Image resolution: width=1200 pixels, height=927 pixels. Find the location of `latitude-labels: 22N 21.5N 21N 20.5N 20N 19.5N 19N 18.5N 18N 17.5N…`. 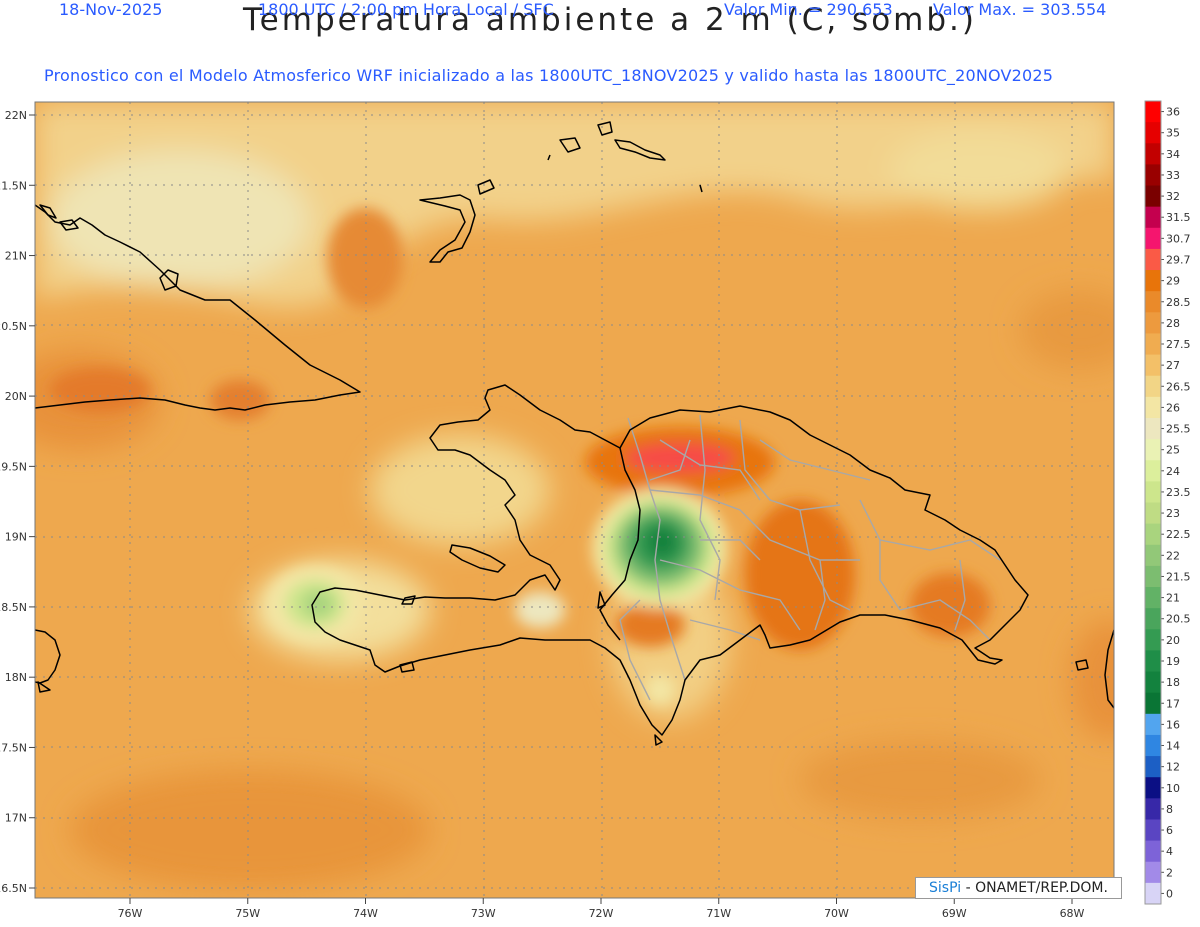

latitude-labels: 22N 21.5N 21N 20.5N 20N 19.5N 19N 18.5N 18N 17.5N… is located at coordinates (17, 502).